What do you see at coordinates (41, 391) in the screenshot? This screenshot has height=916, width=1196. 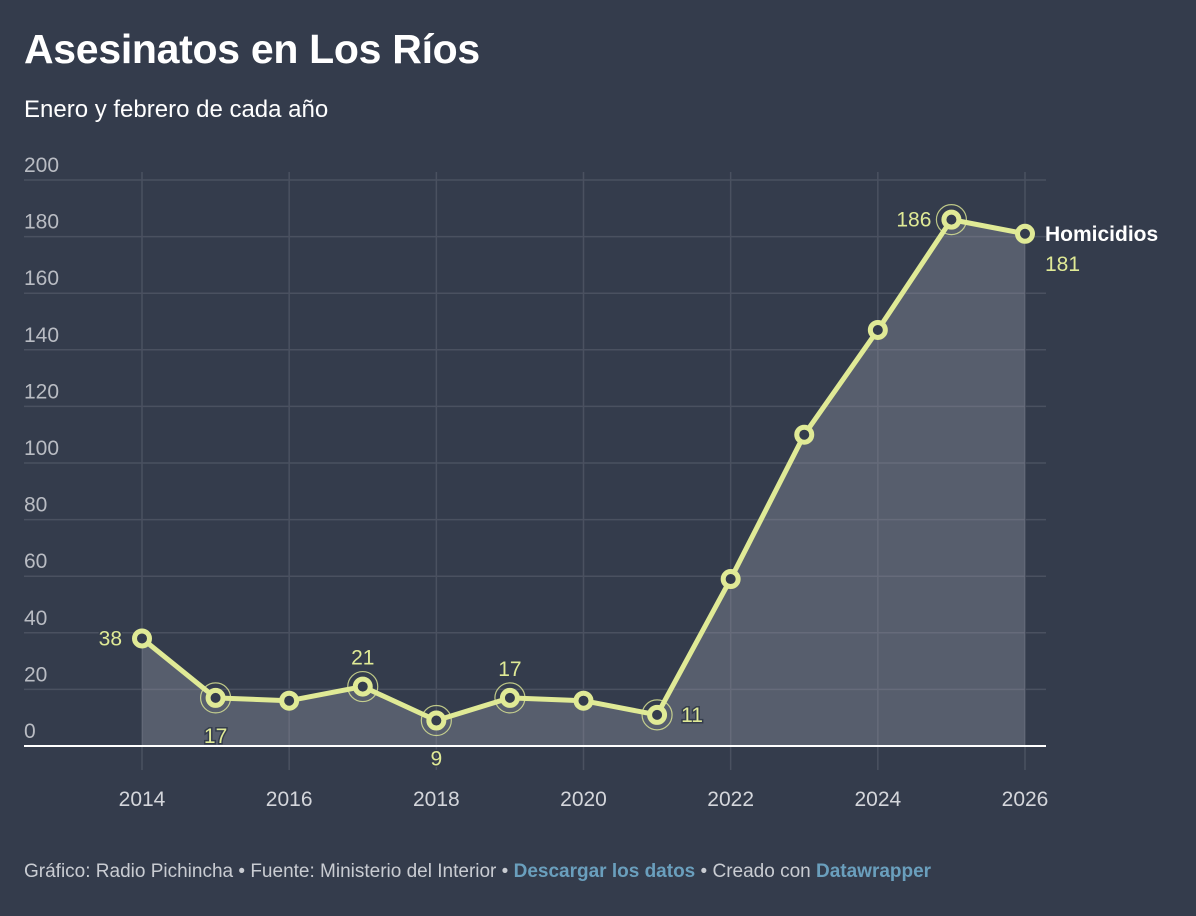 I see `y-tick-label: 120` at bounding box center [41, 391].